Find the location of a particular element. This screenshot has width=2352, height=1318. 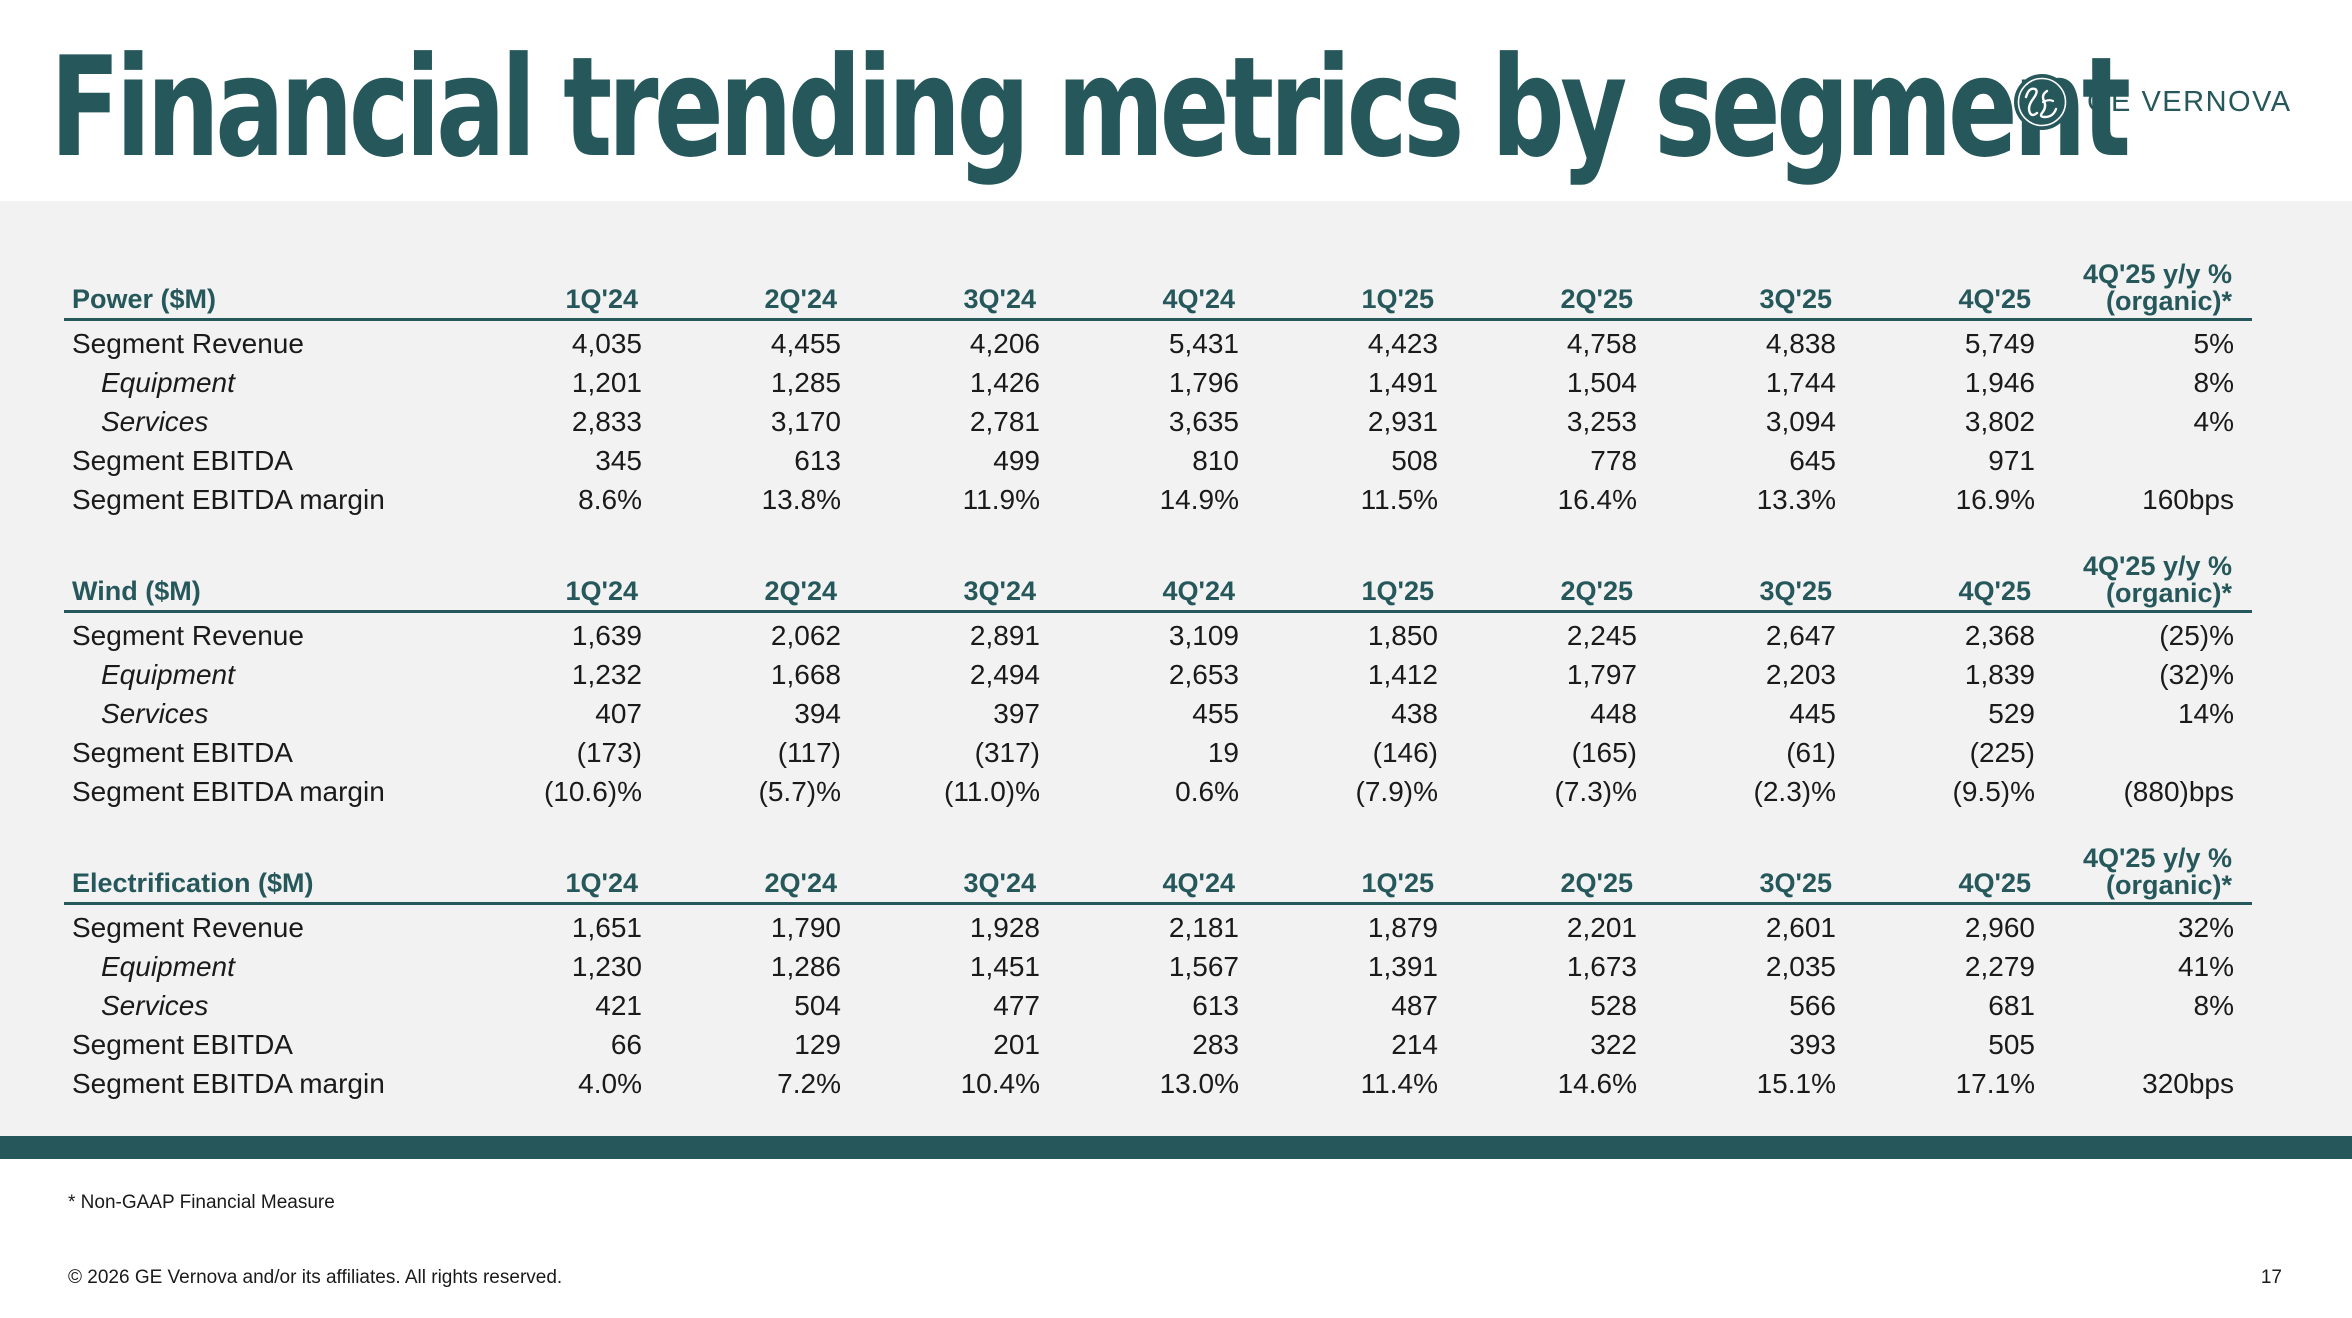

table-cell: 17.1% is located at coordinates (1995, 1083).